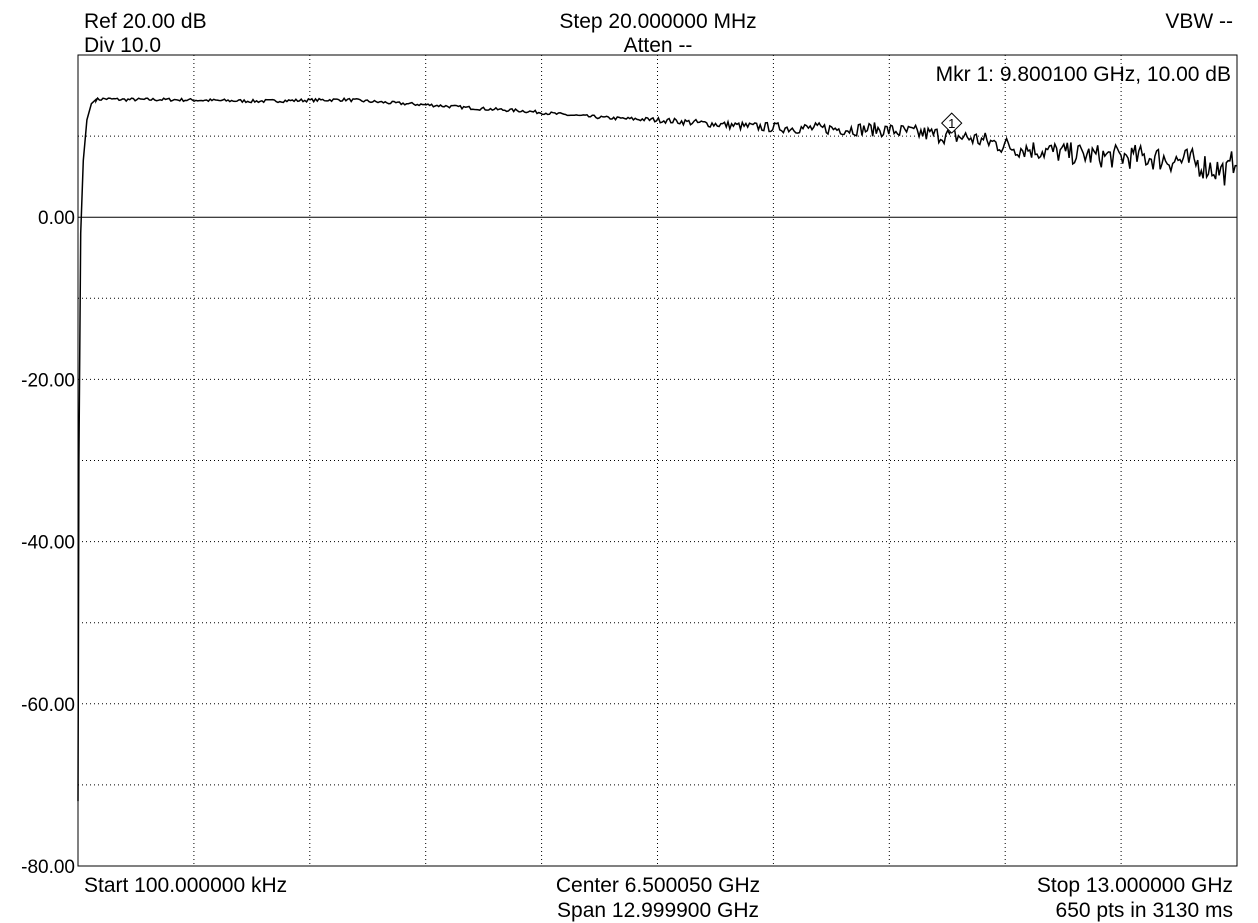 This screenshot has height=923, width=1258. What do you see at coordinates (658, 45) in the screenshot?
I see `atten-label: Atten --` at bounding box center [658, 45].